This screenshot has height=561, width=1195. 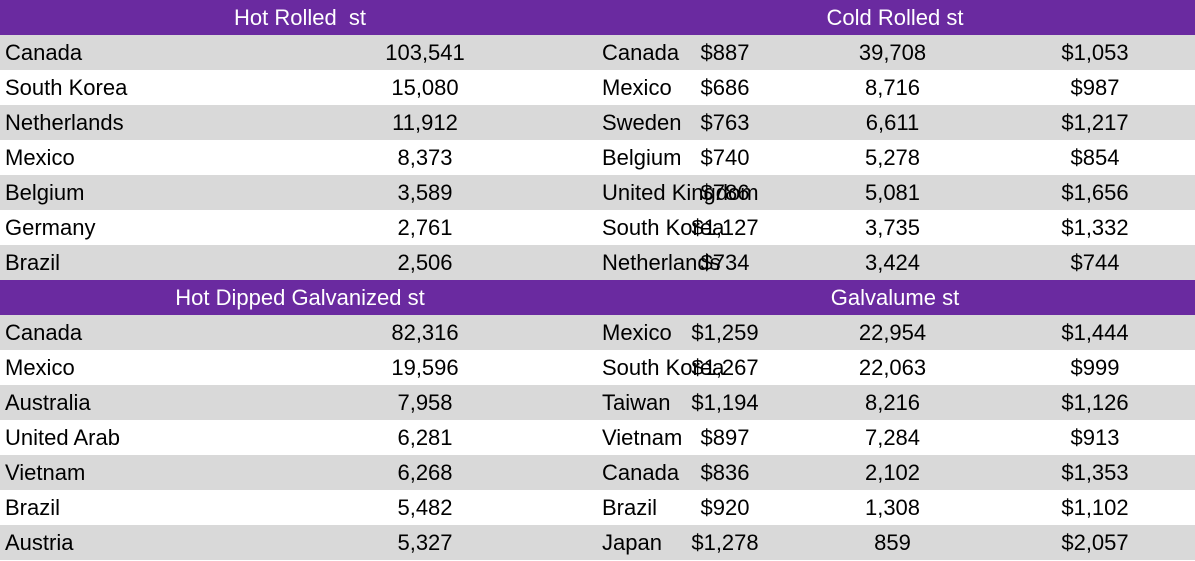 I want to click on price-cell: $854, so click(x=1095, y=157).